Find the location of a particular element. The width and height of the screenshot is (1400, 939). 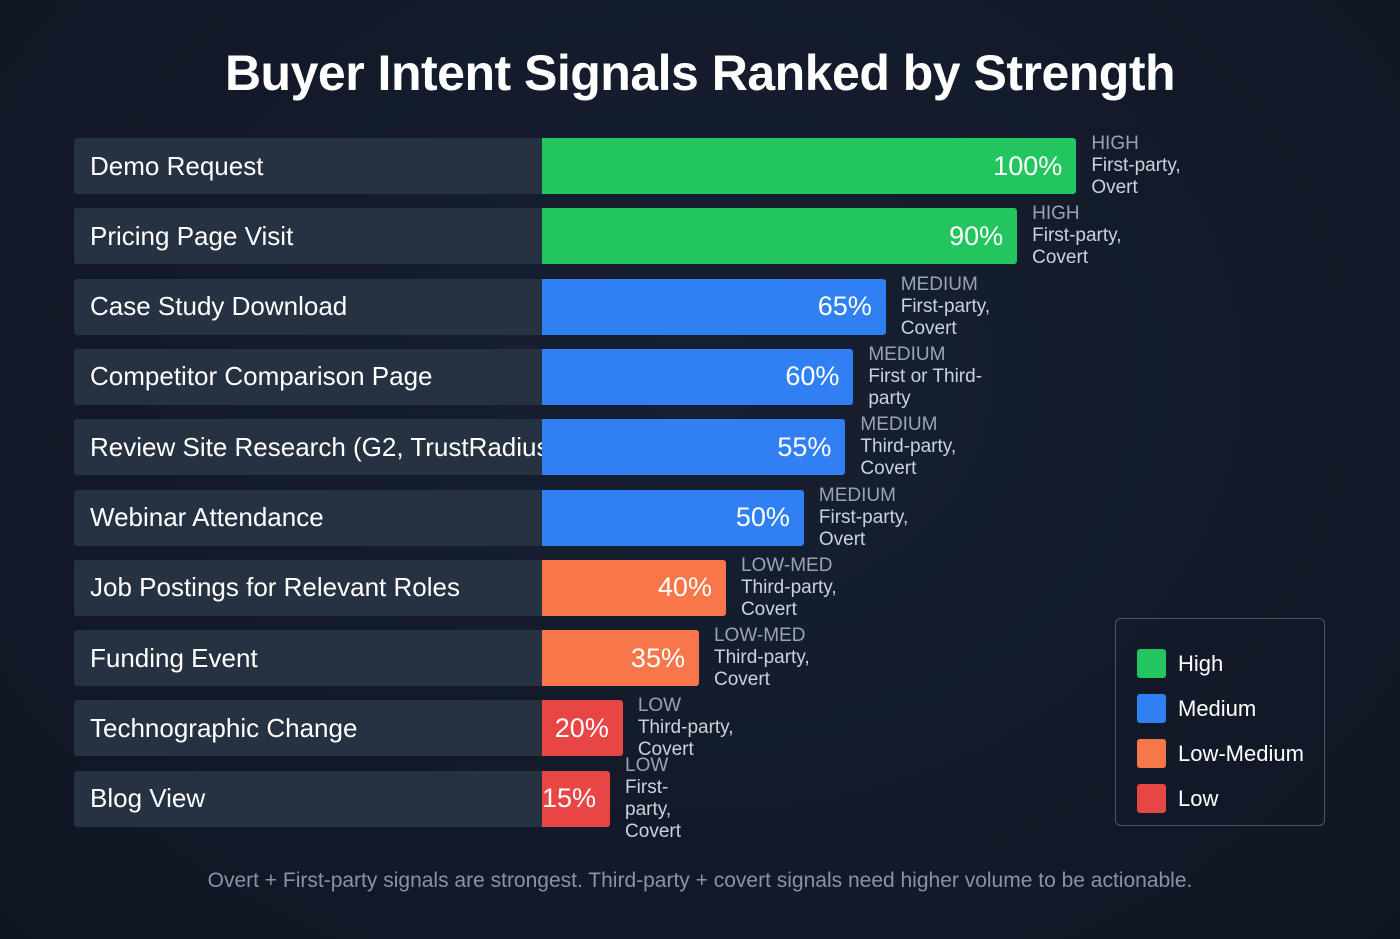

category-label: Case Study Download is located at coordinates (308, 306).